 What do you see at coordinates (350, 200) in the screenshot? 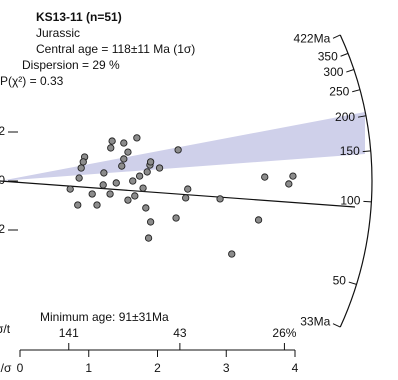
I see `age-tick-label: 100` at bounding box center [350, 200].